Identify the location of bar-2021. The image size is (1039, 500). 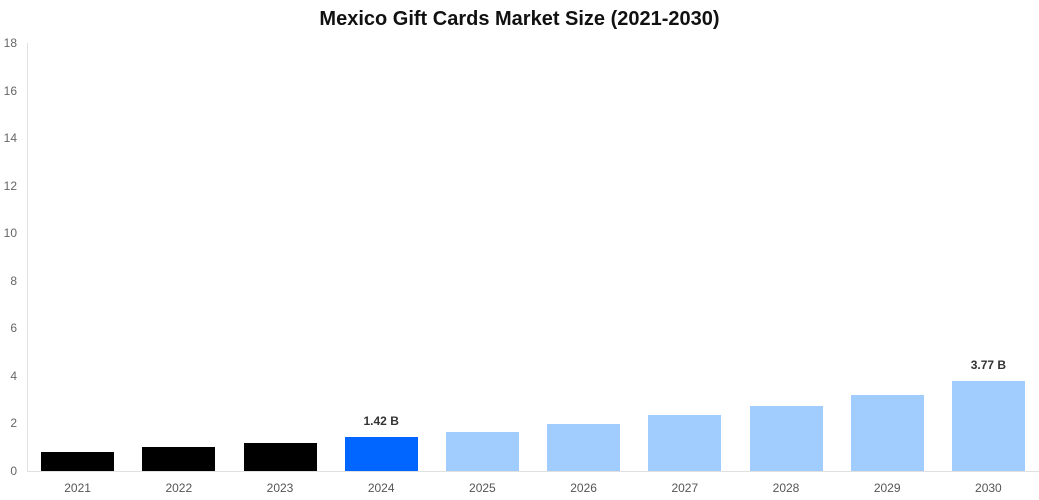
(78, 461).